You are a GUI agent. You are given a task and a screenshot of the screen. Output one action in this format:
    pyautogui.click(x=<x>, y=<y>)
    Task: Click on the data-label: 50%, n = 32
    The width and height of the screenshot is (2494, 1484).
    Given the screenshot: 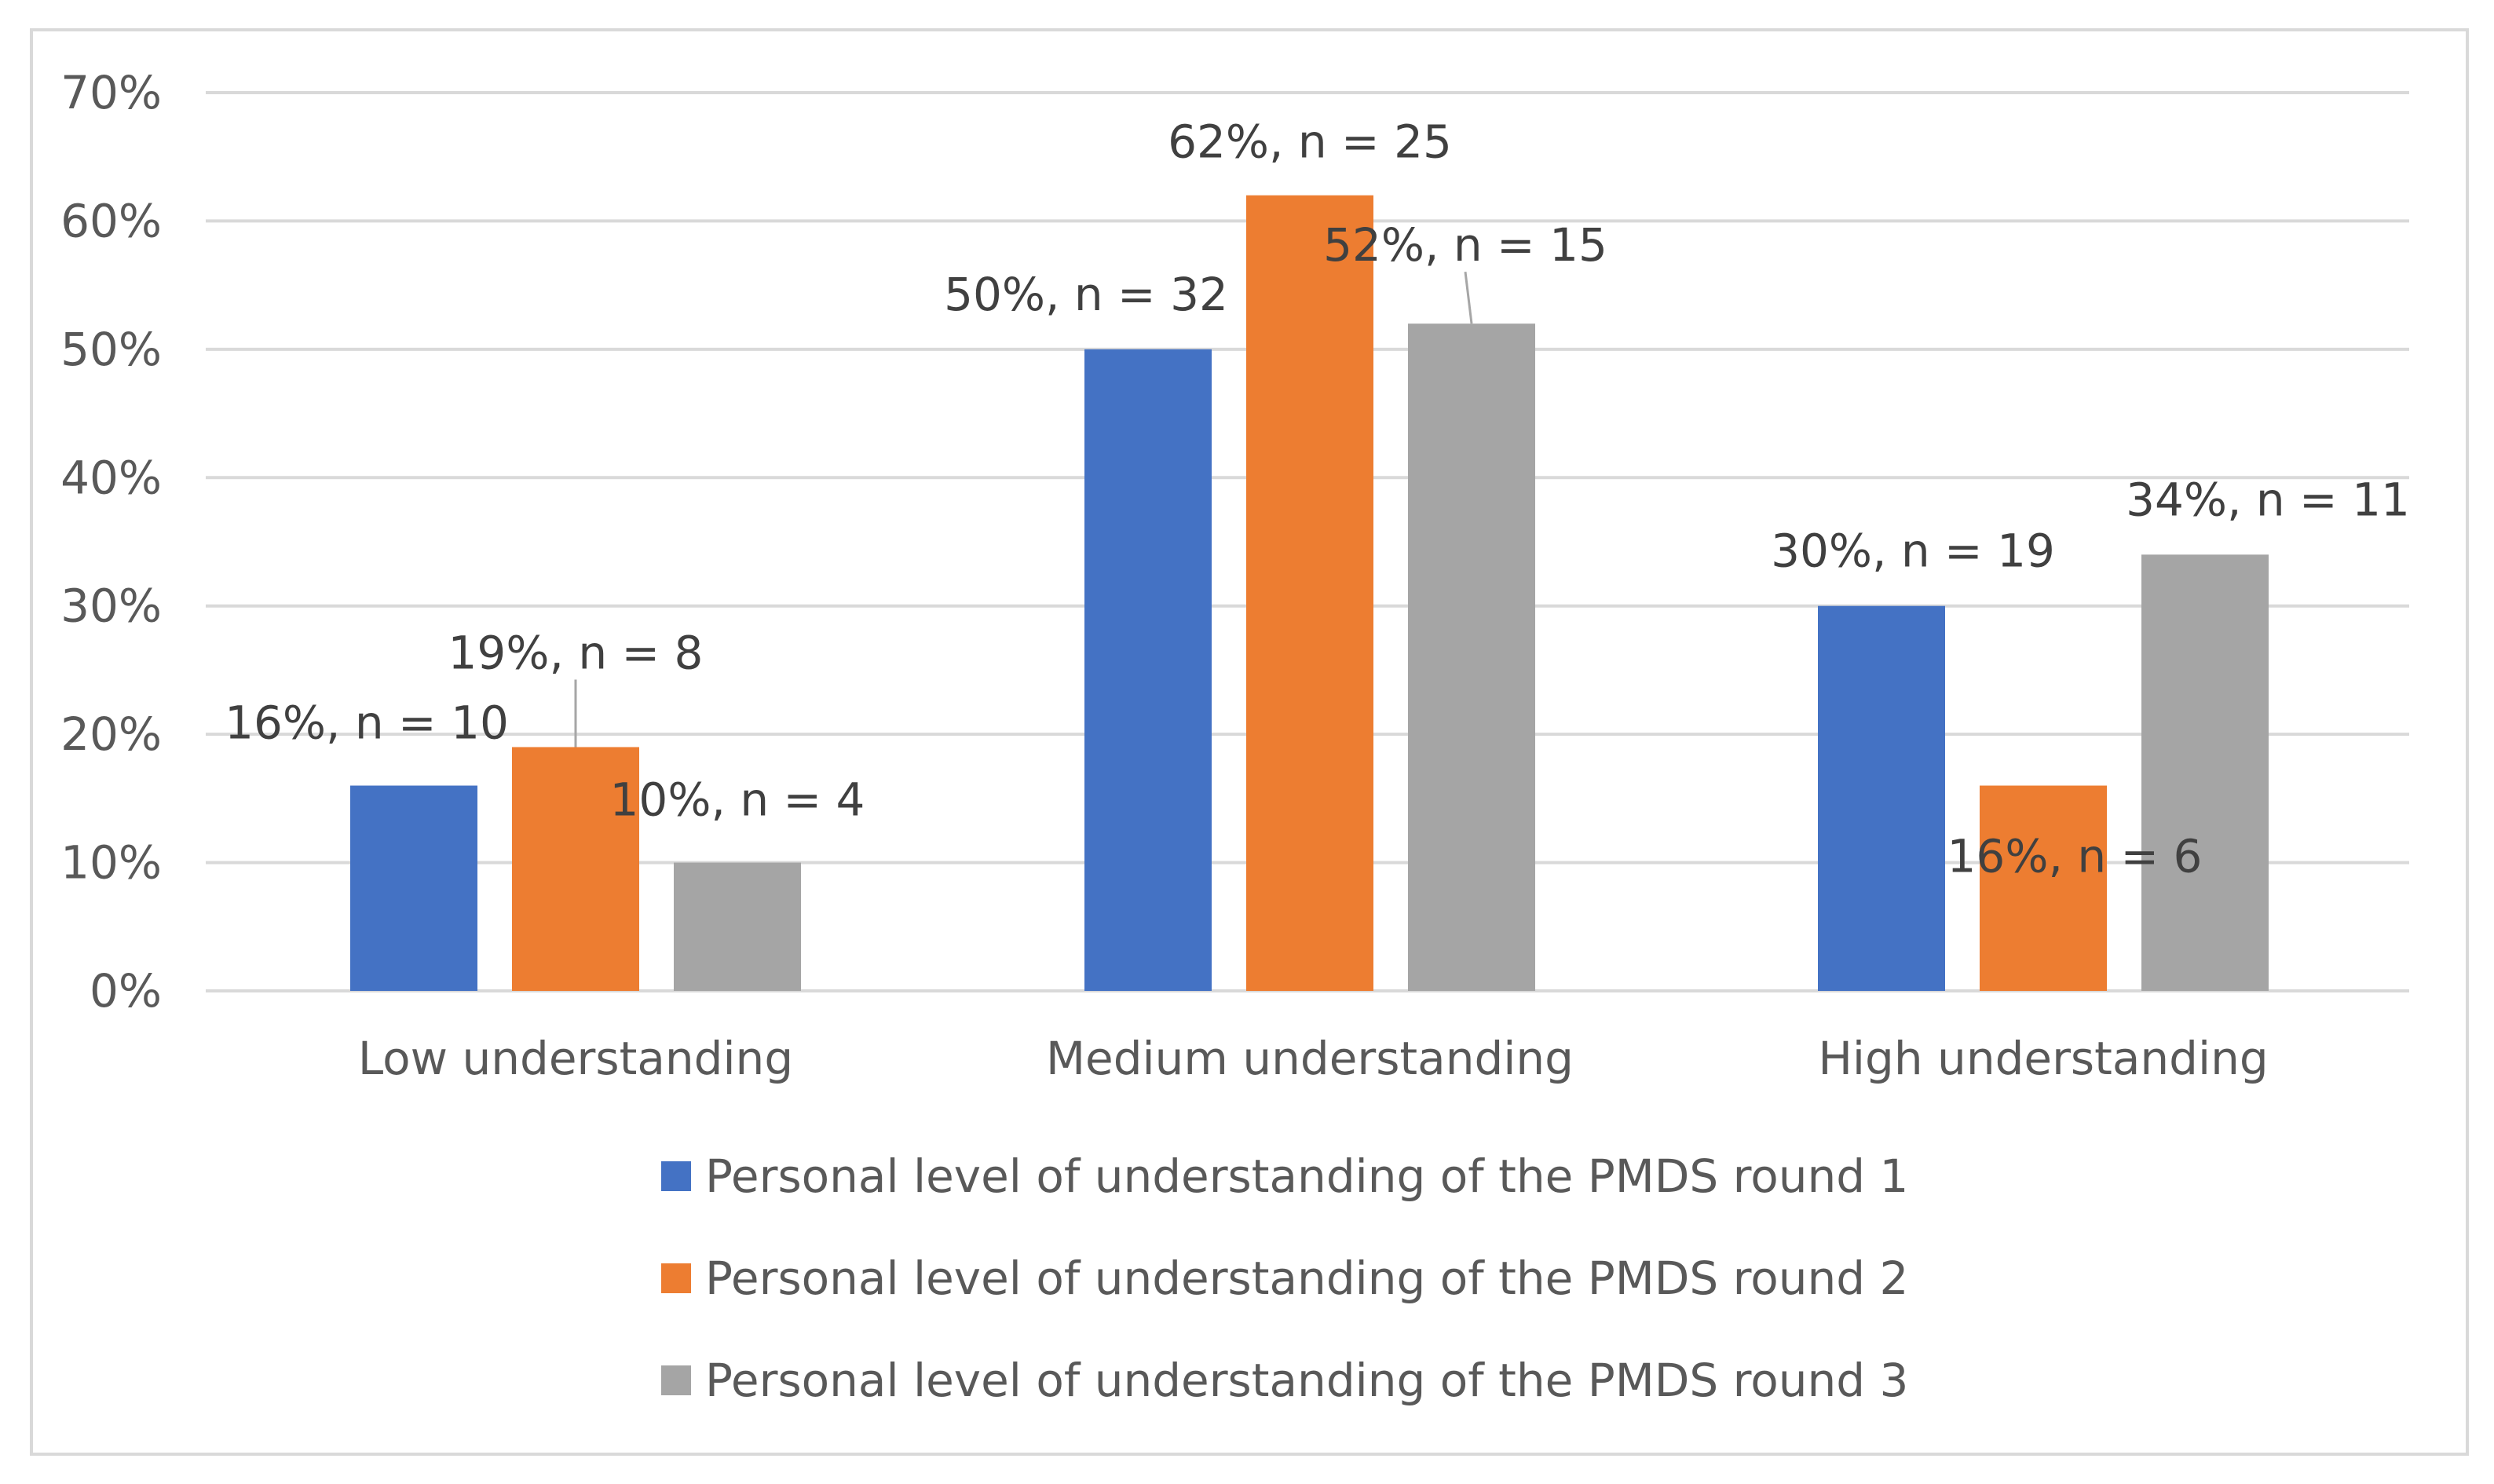 What is the action you would take?
    pyautogui.click(x=1086, y=294)
    